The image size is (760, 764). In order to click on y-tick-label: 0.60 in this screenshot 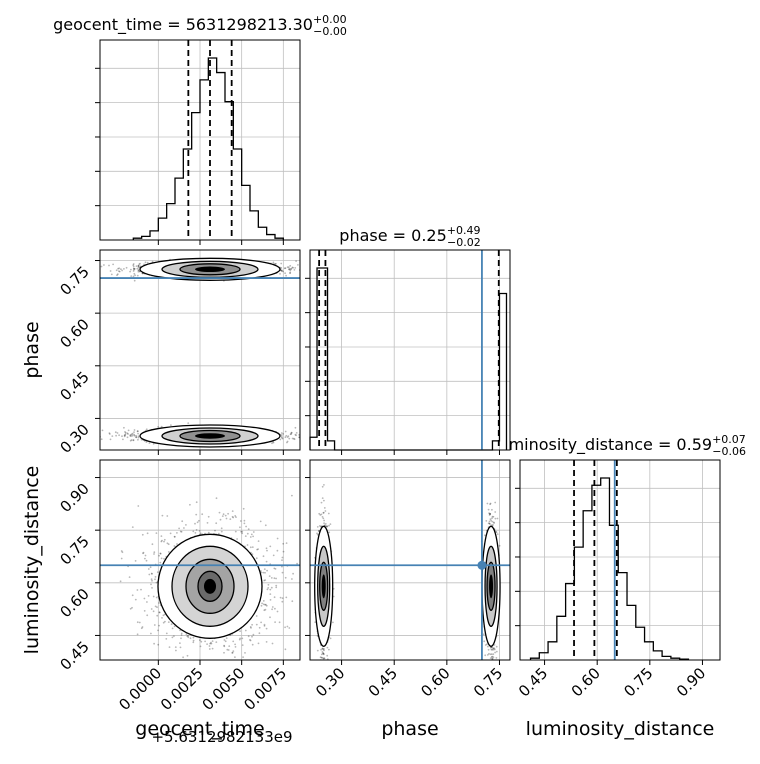, I will do `click(74, 333)`.